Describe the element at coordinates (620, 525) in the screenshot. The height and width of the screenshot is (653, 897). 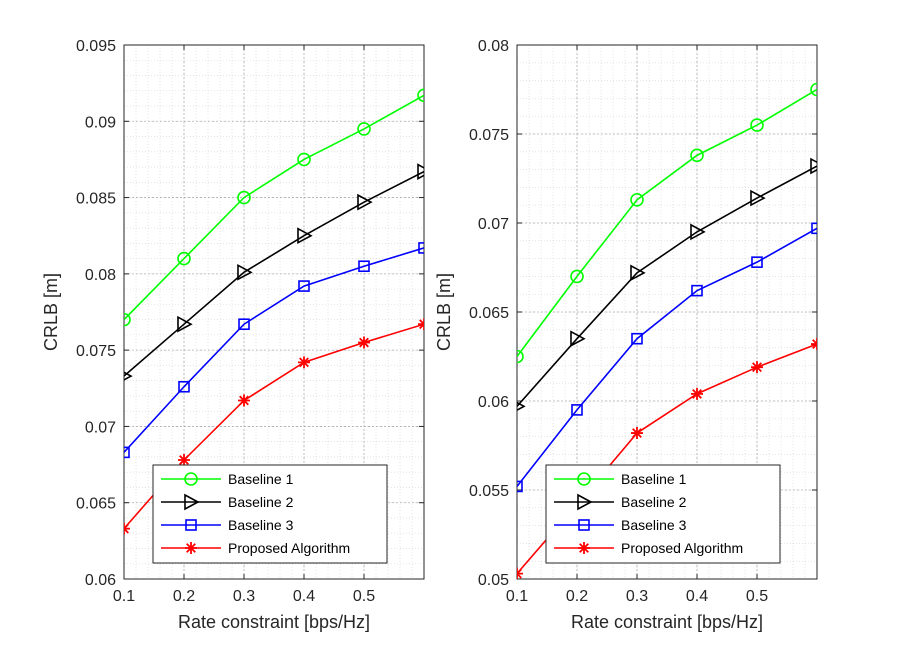
I see `legend-item: Baseline 3` at that location.